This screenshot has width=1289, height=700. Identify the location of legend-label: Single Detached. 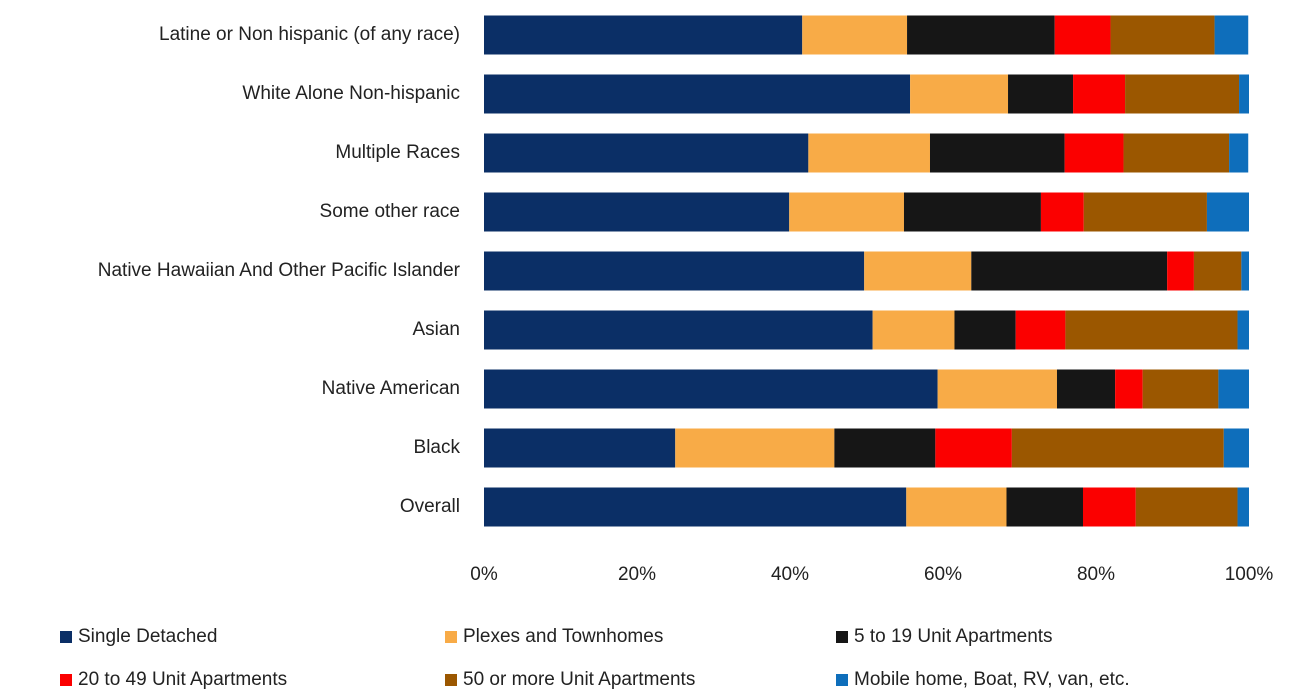
(147, 636).